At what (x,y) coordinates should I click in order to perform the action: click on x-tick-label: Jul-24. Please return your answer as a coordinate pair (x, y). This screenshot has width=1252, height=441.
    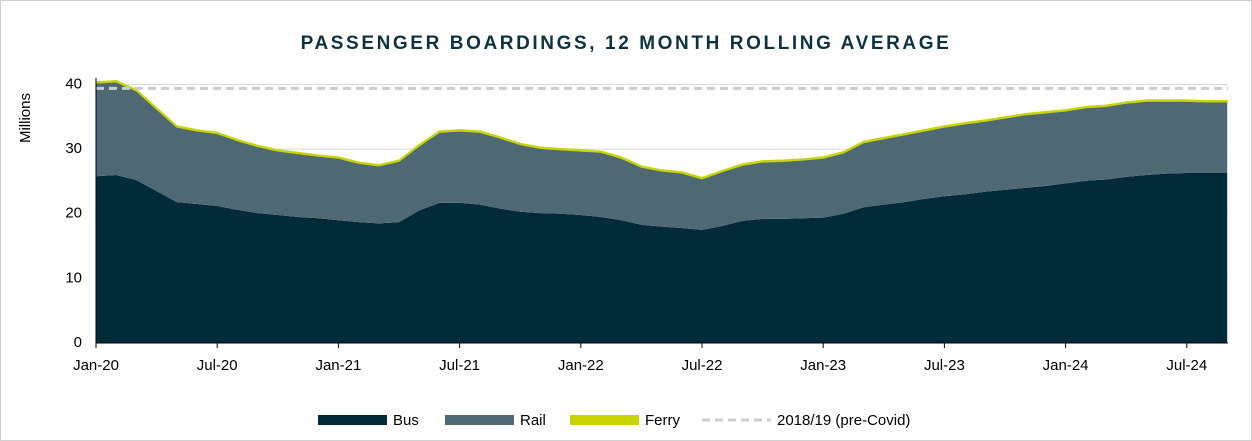
    Looking at the image, I should click on (1186, 365).